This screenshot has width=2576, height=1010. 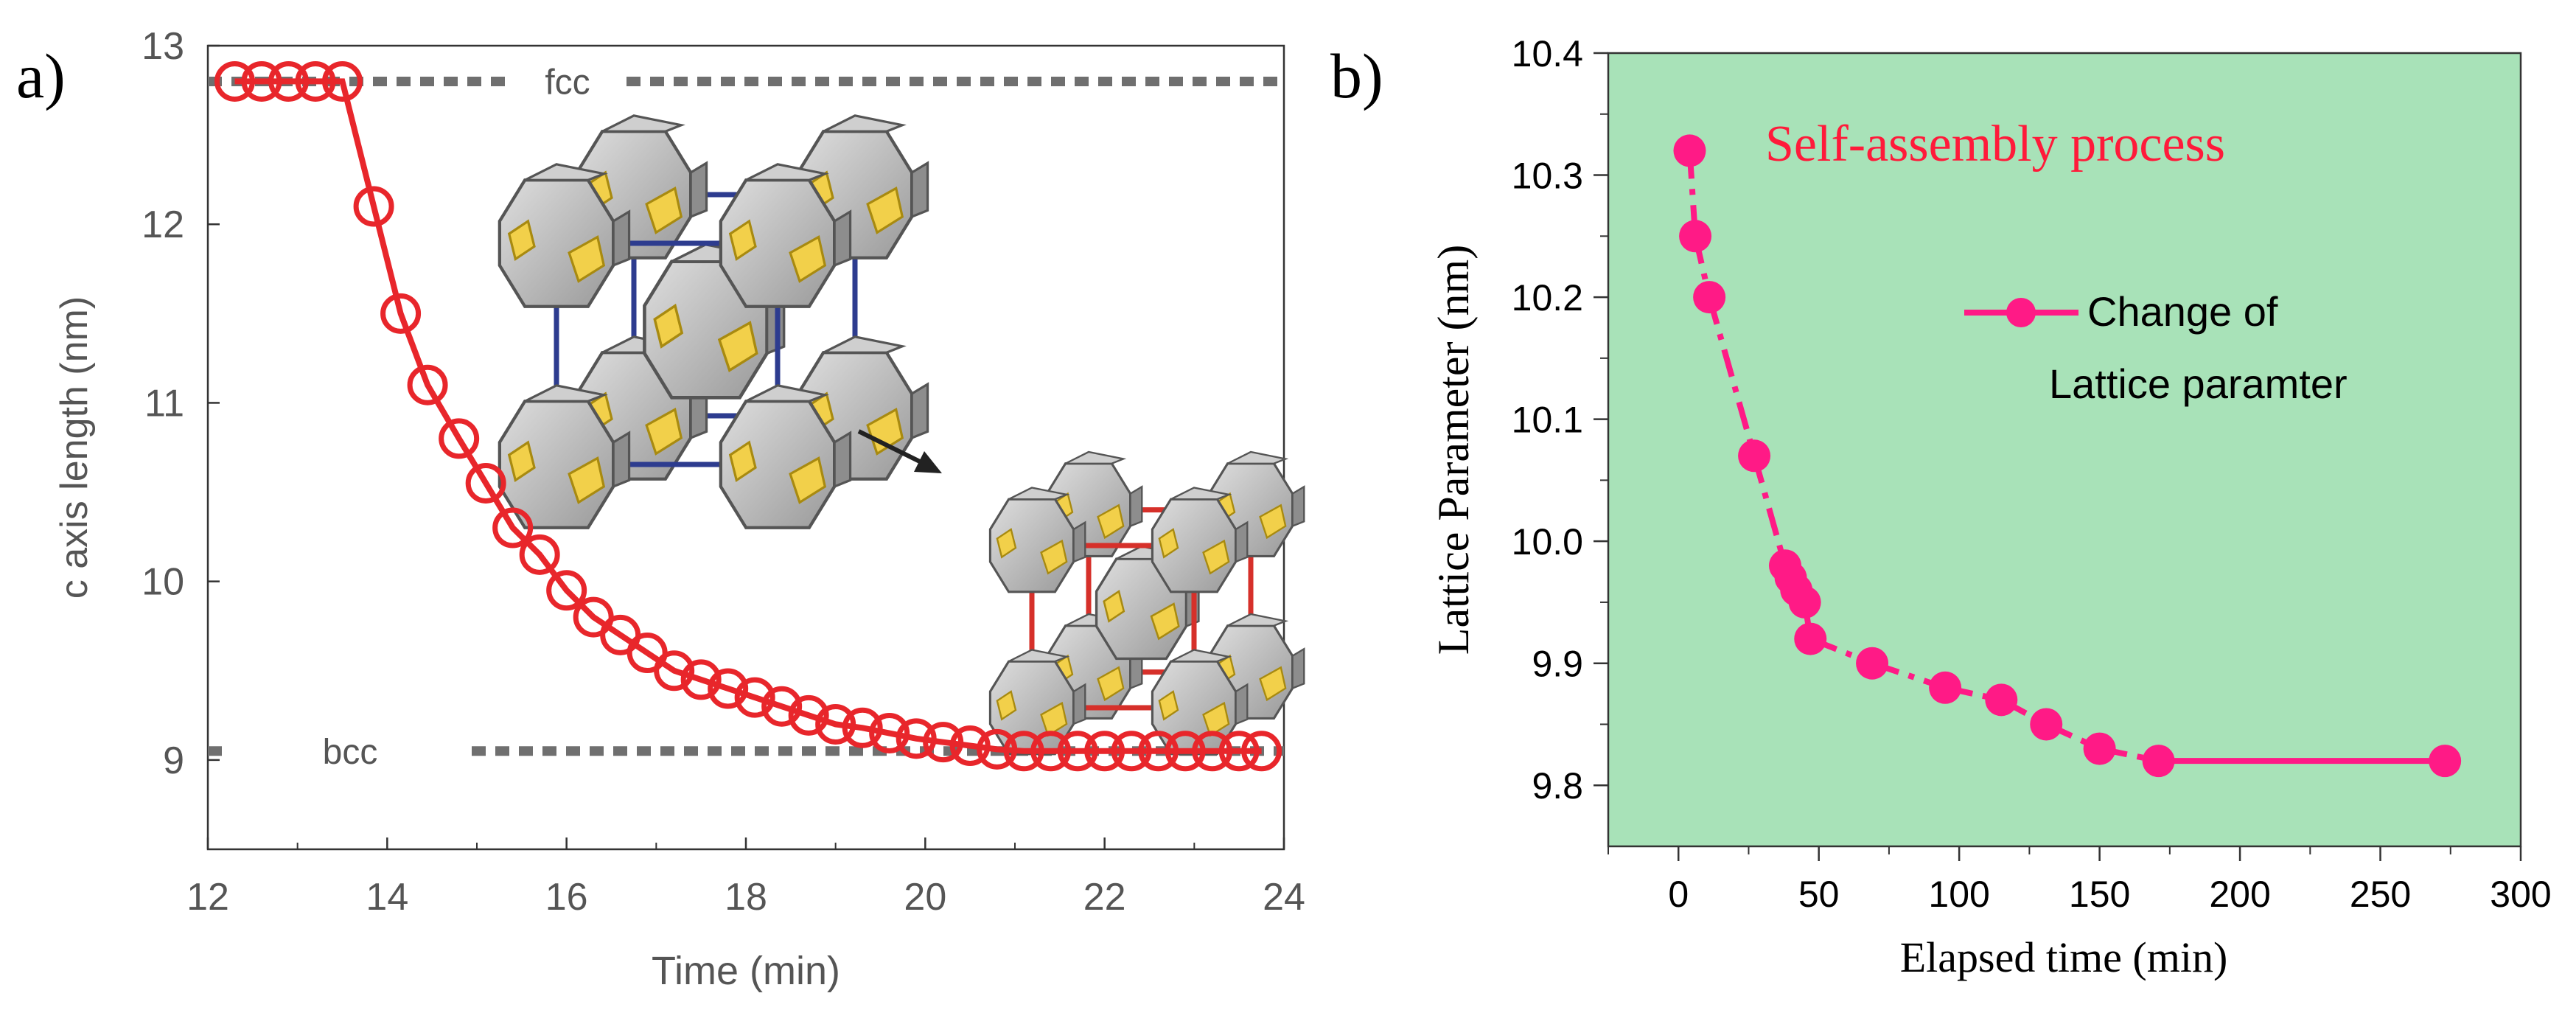 I want to click on panel-a-y-tick-label: 11, so click(x=164, y=403).